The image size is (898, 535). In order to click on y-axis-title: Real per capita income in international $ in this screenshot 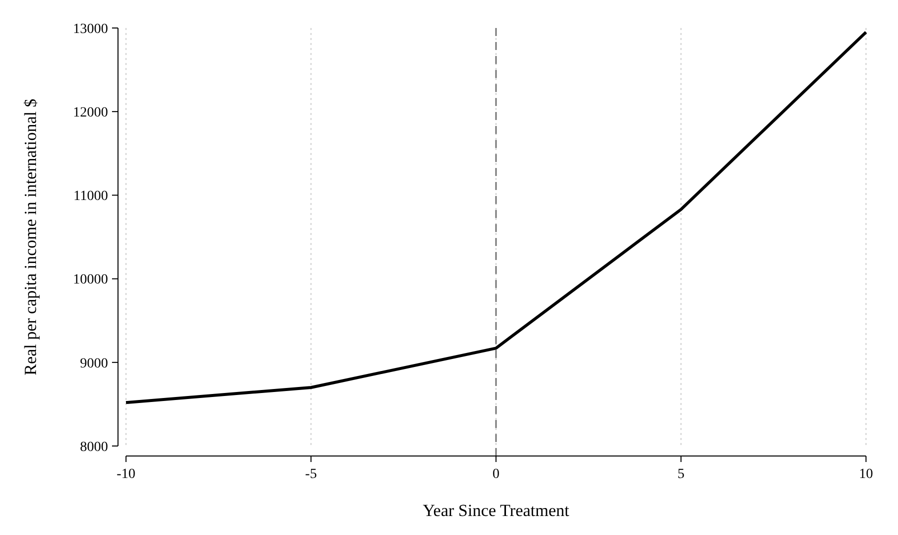, I will do `click(30, 237)`.